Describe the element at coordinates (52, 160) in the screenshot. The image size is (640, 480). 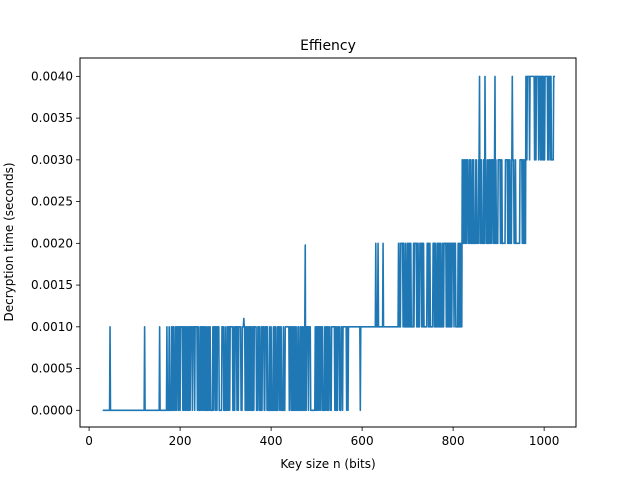
I see `y-tick-label: 0.0030` at that location.